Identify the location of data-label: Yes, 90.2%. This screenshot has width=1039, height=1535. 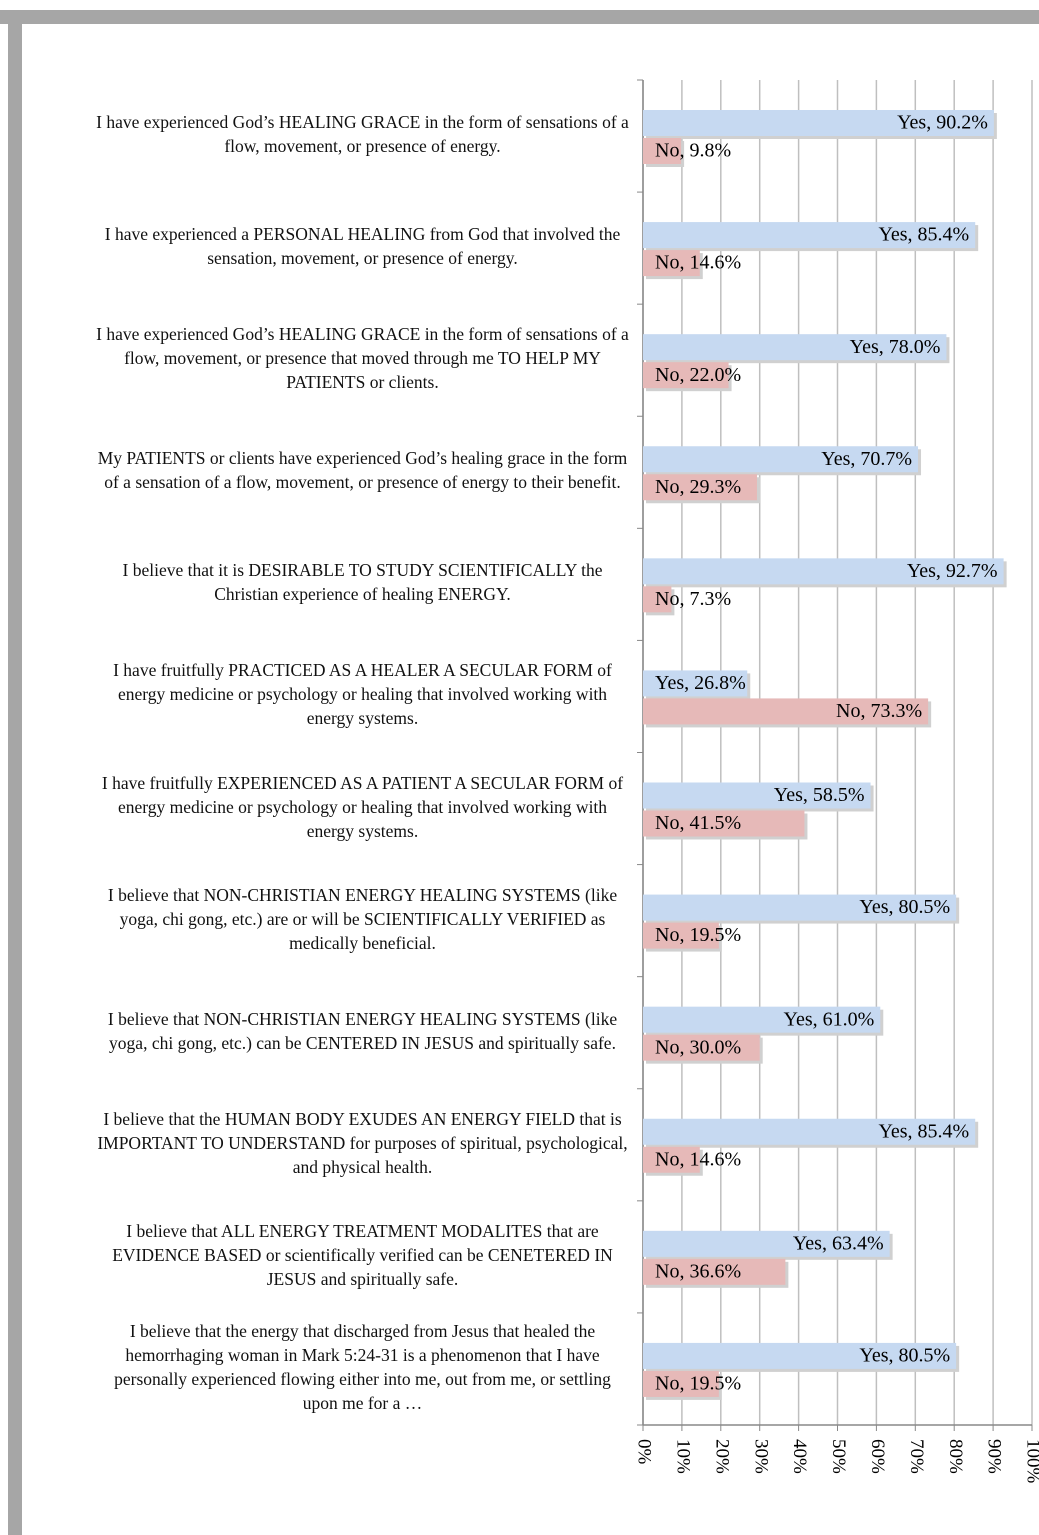
(942, 123).